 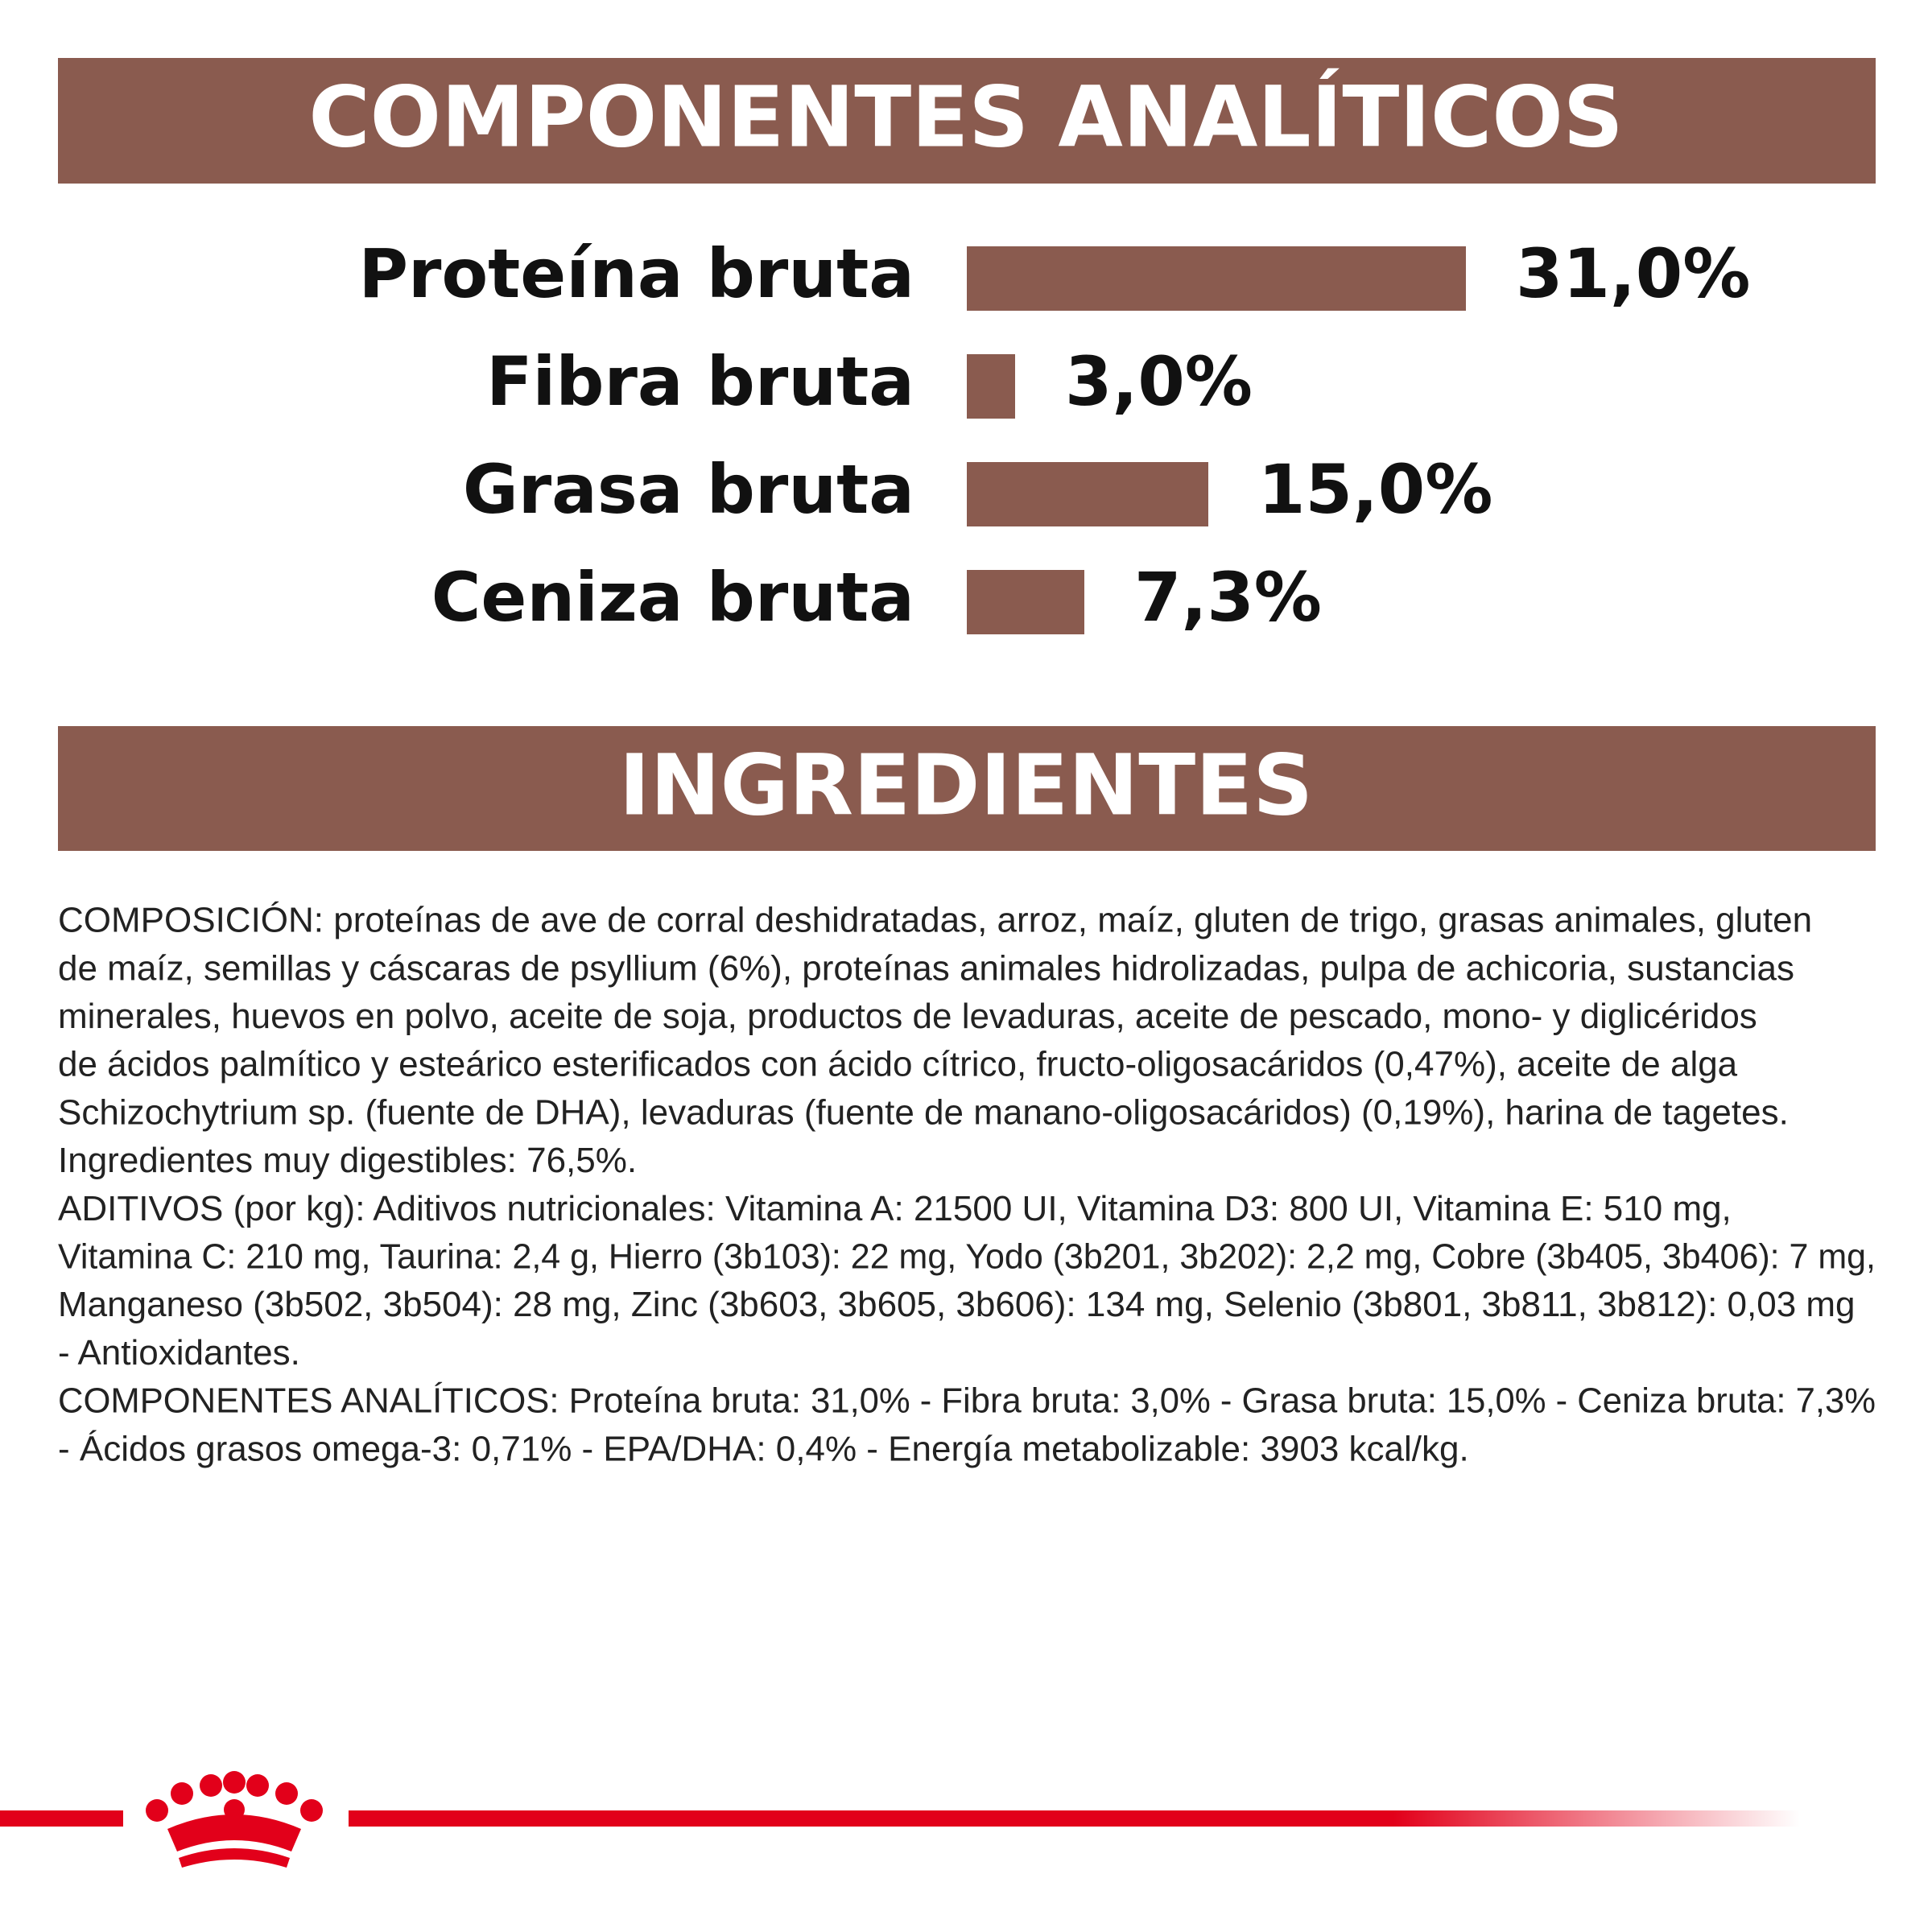 What do you see at coordinates (672, 597) in the screenshot?
I see `category-label: Ceniza bruta` at bounding box center [672, 597].